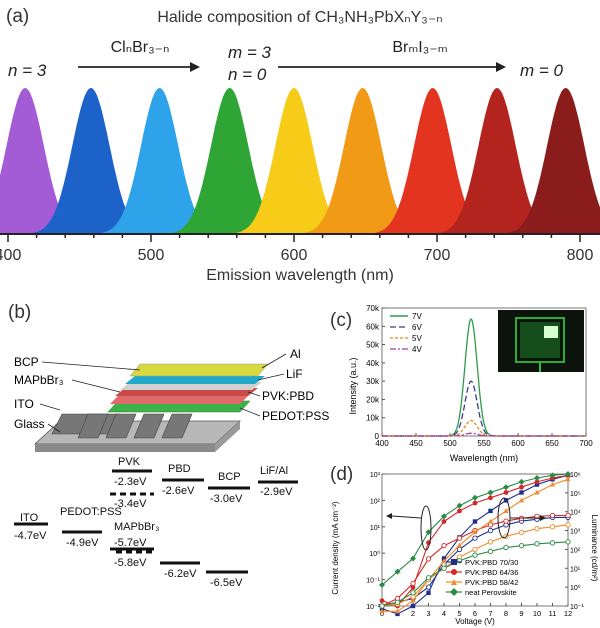  I want to click on pbd-value: -2.6eV, so click(178, 491).